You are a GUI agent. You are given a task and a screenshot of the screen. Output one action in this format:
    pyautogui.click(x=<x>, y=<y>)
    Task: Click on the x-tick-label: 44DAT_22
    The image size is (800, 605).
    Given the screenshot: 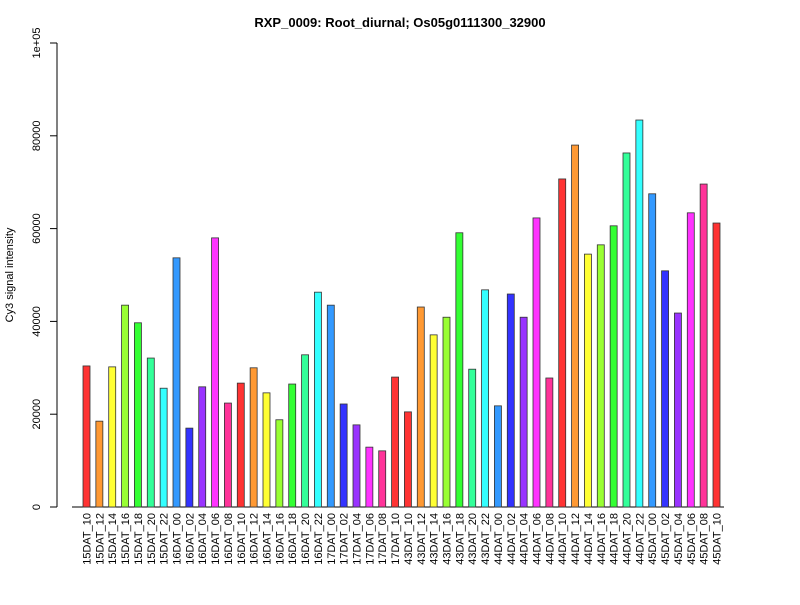 What is the action you would take?
    pyautogui.click(x=640, y=539)
    